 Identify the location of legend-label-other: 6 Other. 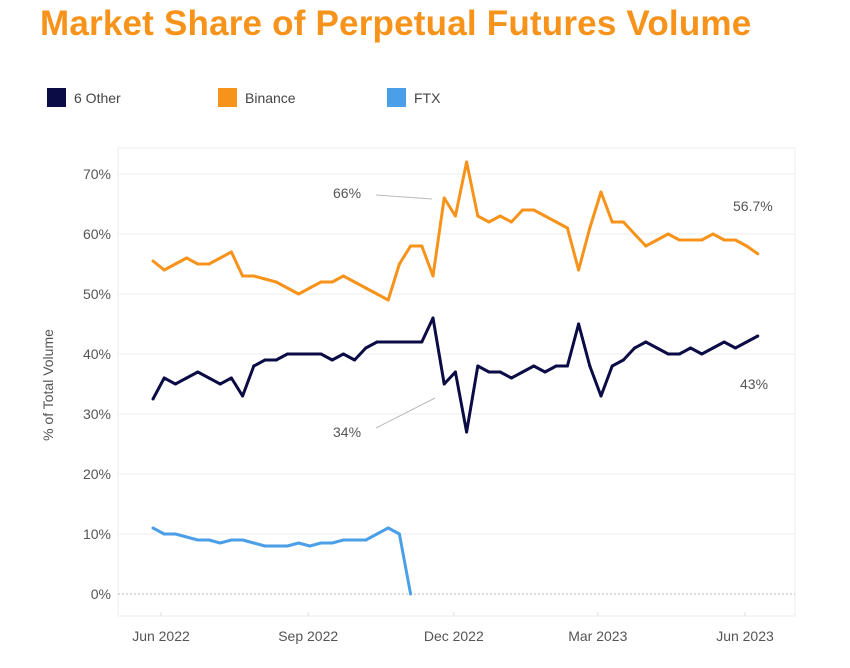
(97, 97).